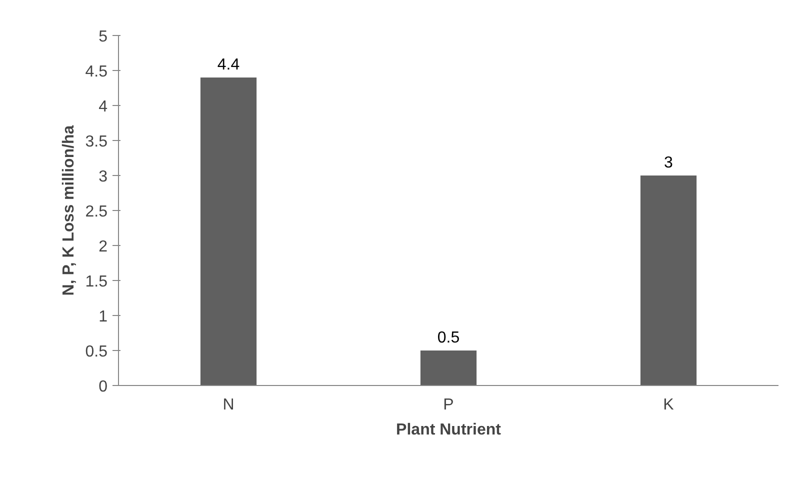 Image resolution: width=796 pixels, height=483 pixels. I want to click on y-tick-label: 1, so click(103, 317).